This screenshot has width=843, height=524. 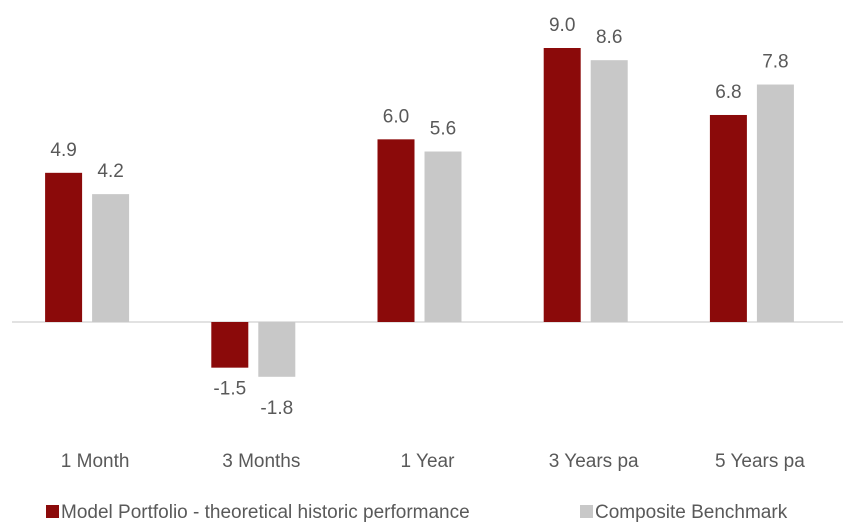 I want to click on x-tick-label: 1 Month, so click(x=95, y=461).